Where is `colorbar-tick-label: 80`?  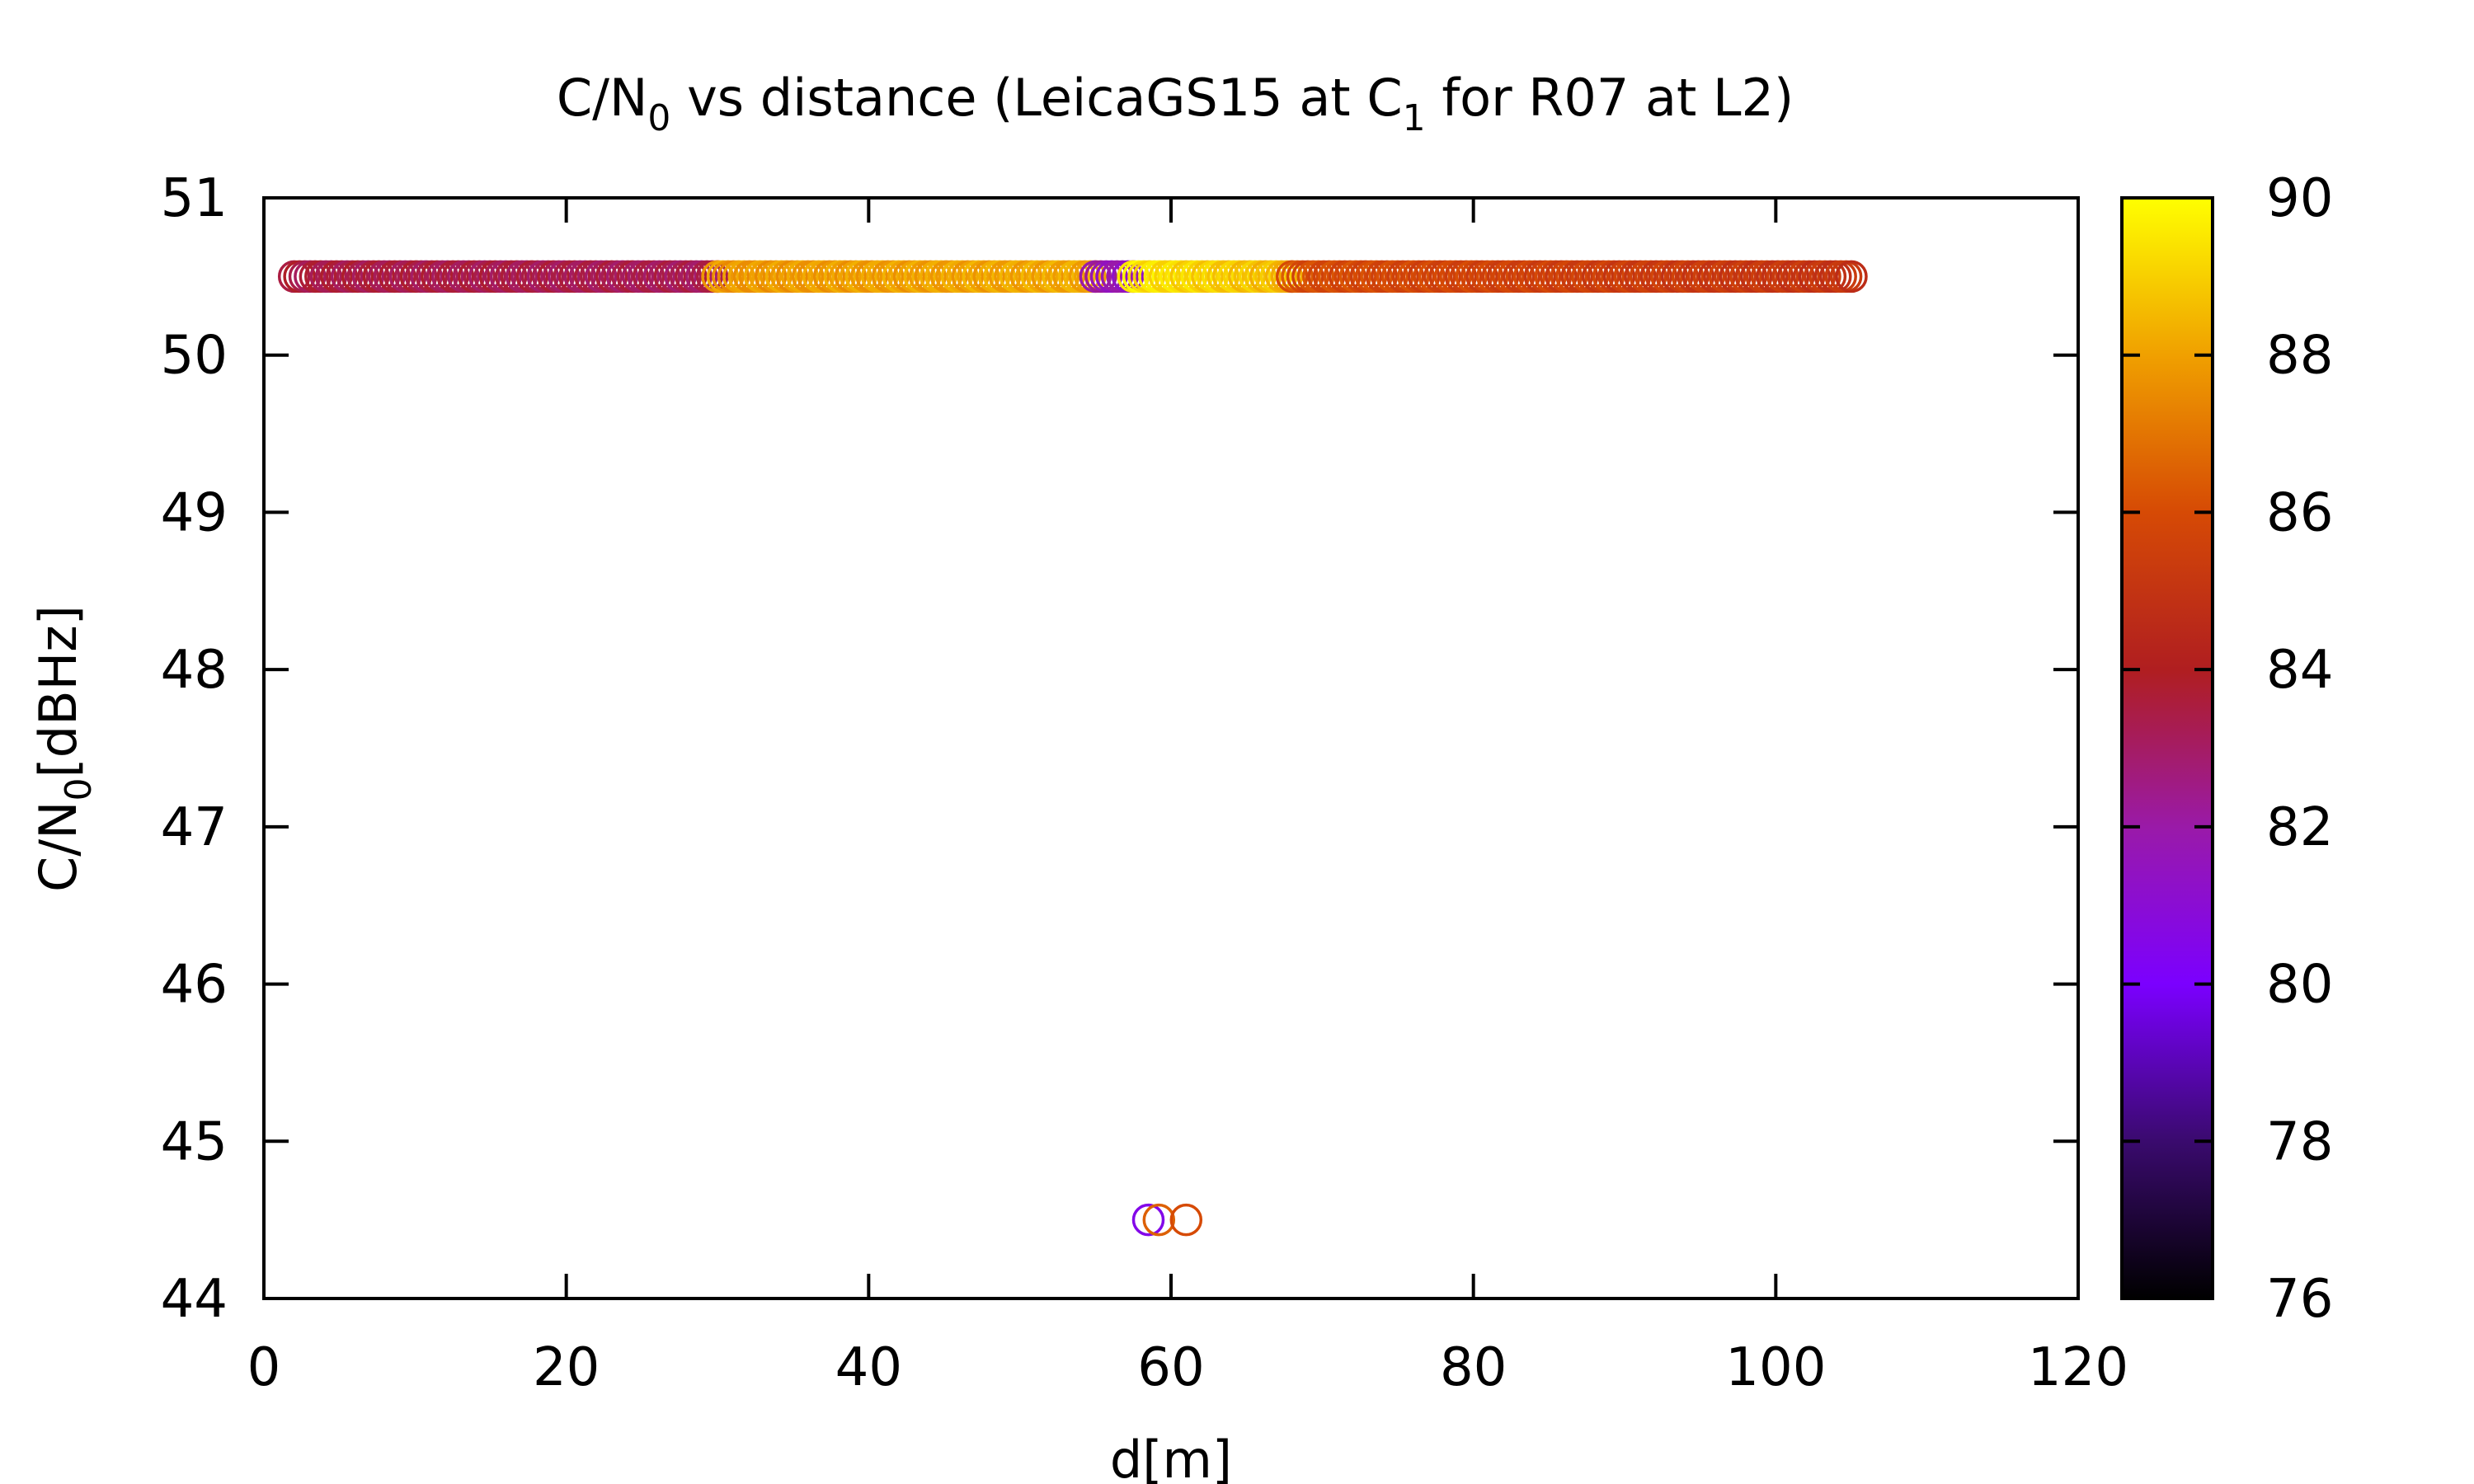
colorbar-tick-label: 80 is located at coordinates (2299, 986).